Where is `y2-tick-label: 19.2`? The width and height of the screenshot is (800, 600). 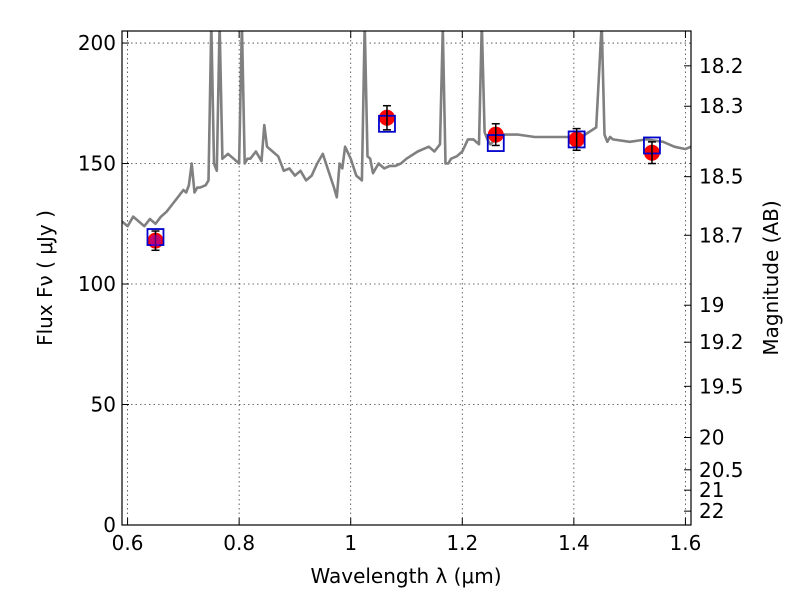
y2-tick-label: 19.2 is located at coordinates (721, 342).